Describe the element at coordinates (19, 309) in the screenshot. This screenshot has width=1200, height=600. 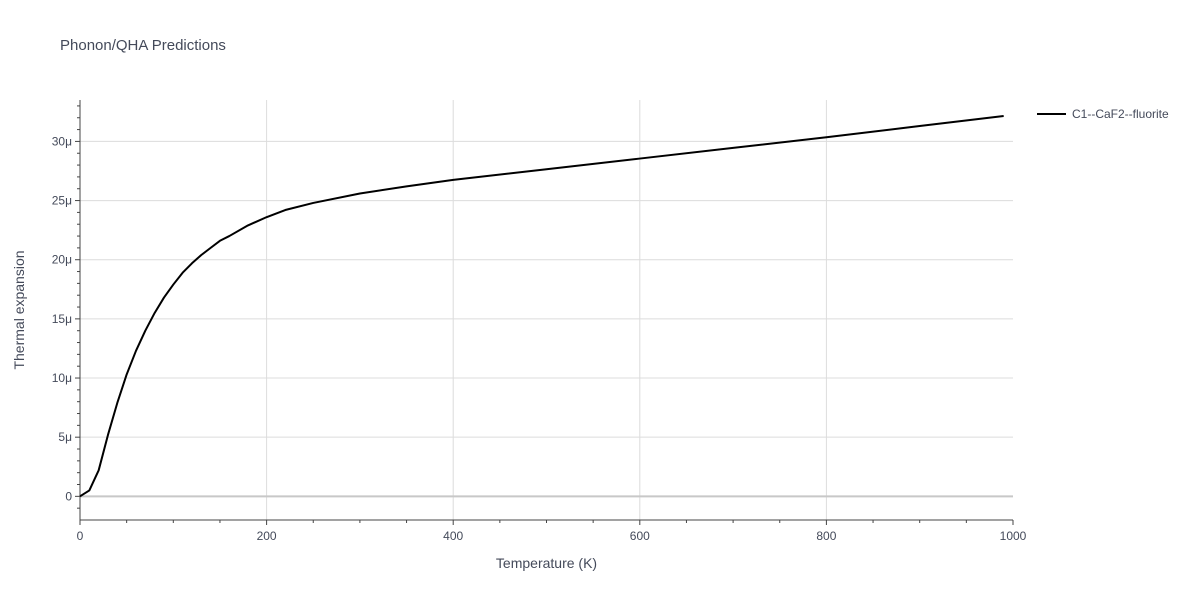
I see `y-axis-title: Thermal expansion` at that location.